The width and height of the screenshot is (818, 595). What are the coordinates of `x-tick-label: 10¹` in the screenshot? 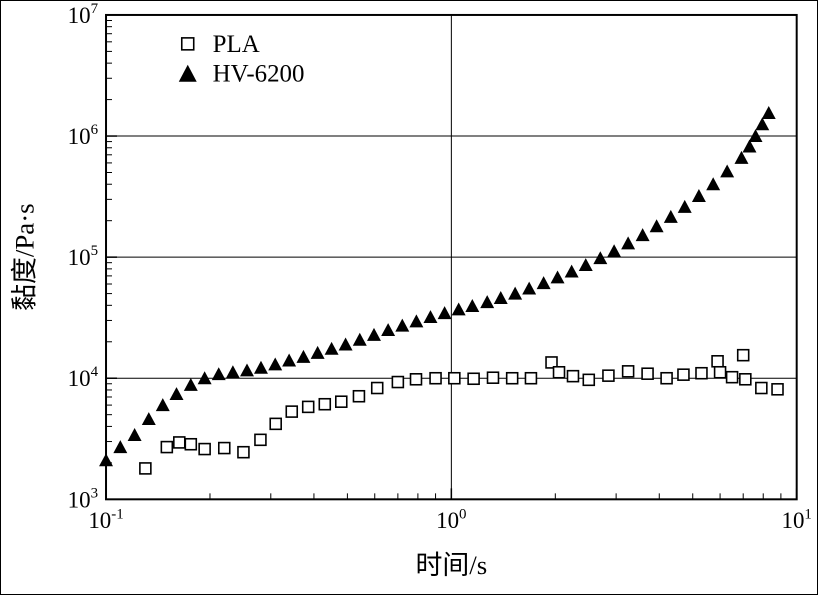 It's located at (797, 519).